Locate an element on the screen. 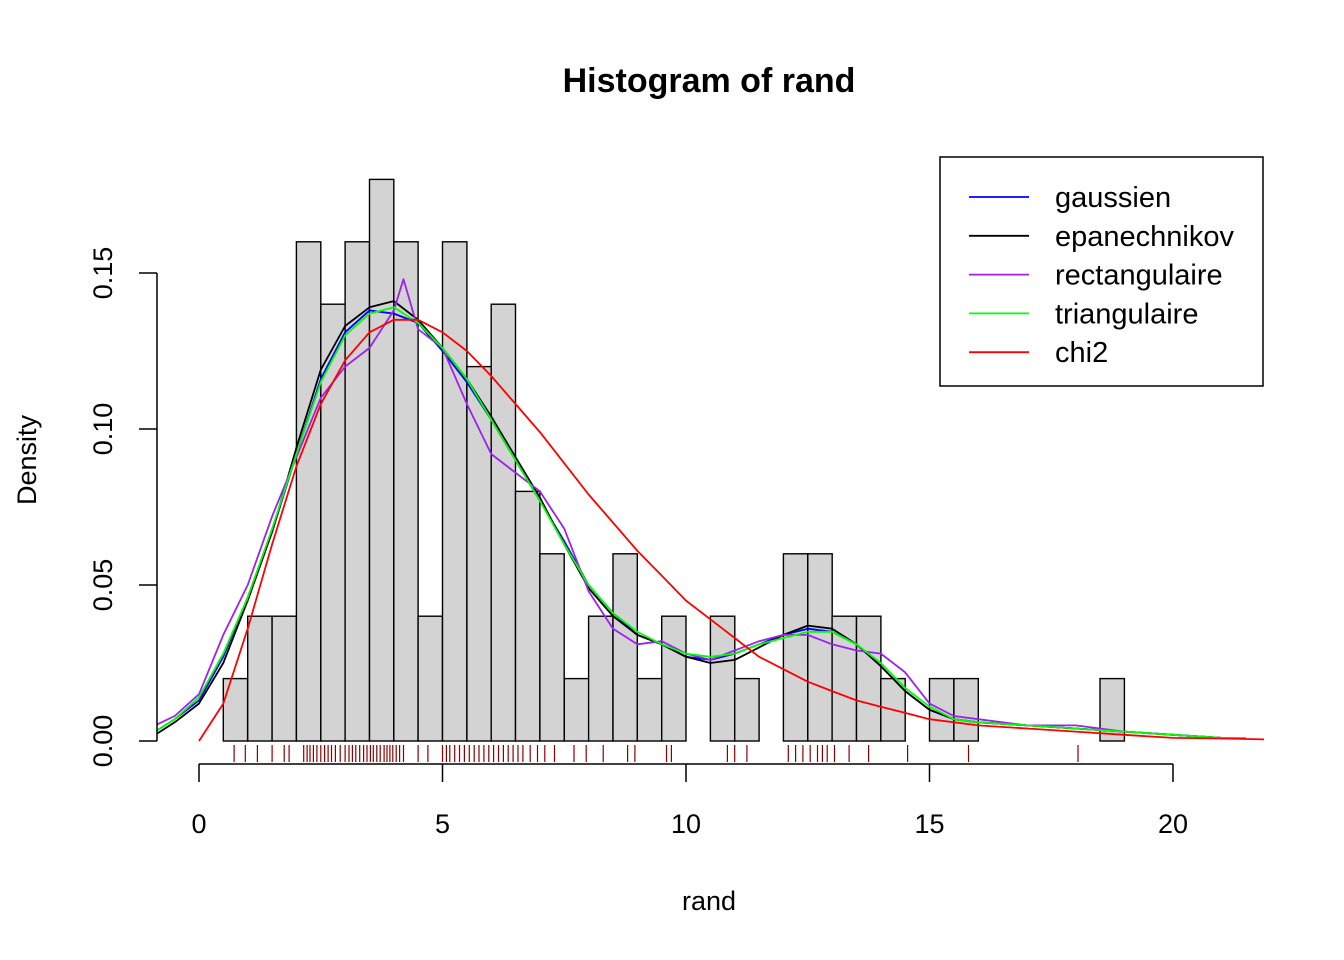  x-axis: 0 5 10 15 20 is located at coordinates (689, 801).